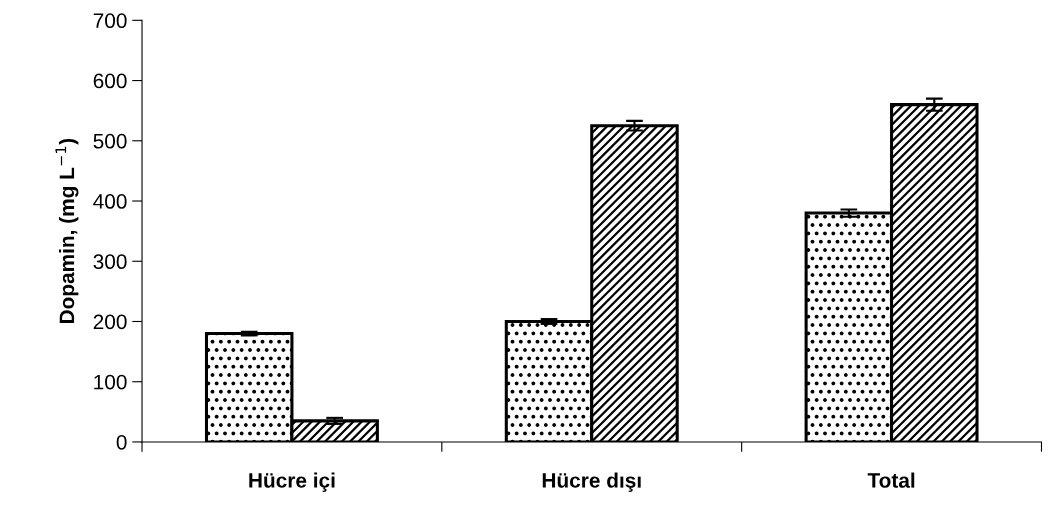 The image size is (1052, 508). Describe the element at coordinates (292, 482) in the screenshot. I see `x-tick-label: Hücre içi` at that location.